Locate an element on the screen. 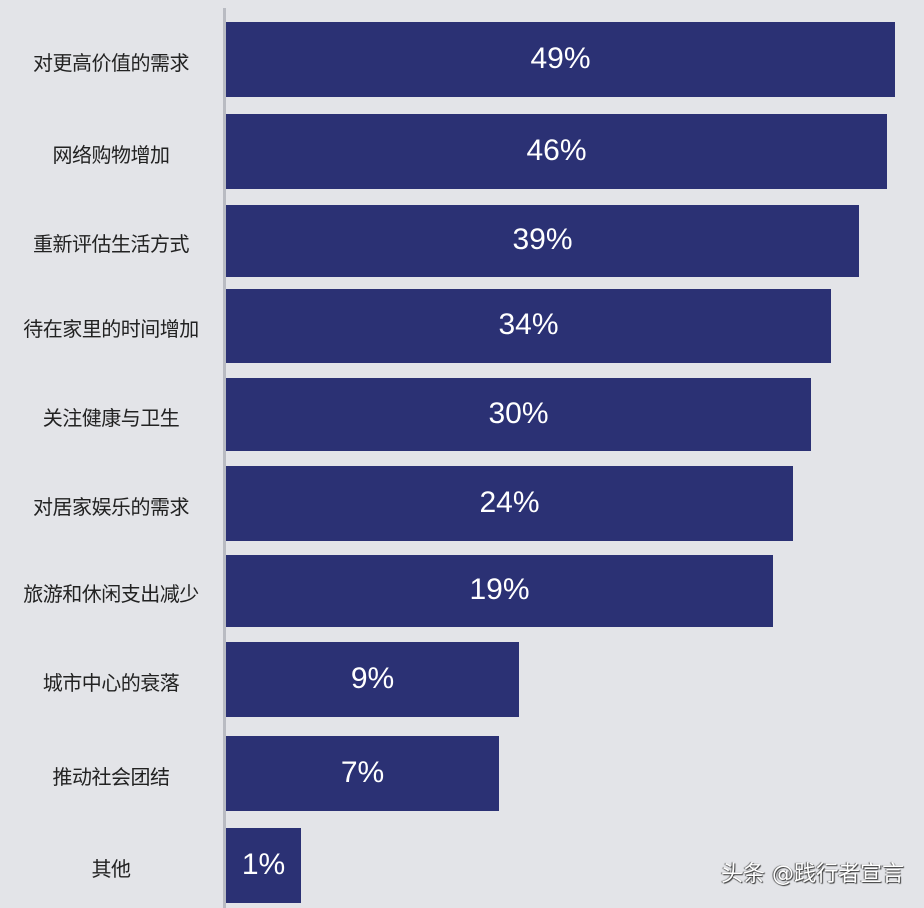 This screenshot has height=908, width=924. category-label: 网络购物增加 is located at coordinates (111, 154).